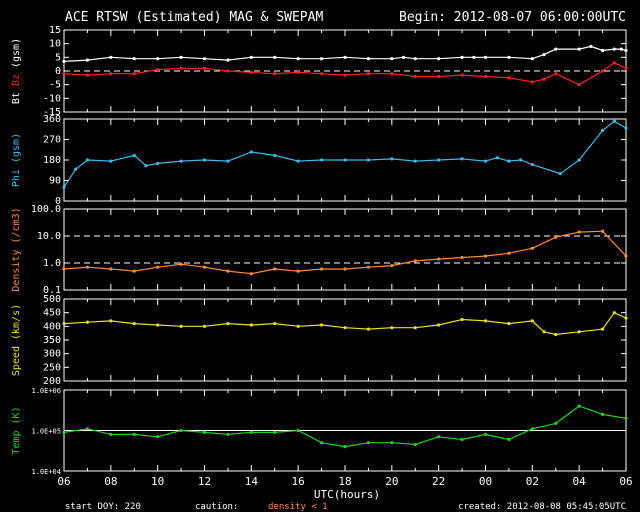 Image resolution: width=640 pixels, height=512 pixels. Describe the element at coordinates (298, 481) in the screenshot. I see `x-tick-label: 16` at that location.